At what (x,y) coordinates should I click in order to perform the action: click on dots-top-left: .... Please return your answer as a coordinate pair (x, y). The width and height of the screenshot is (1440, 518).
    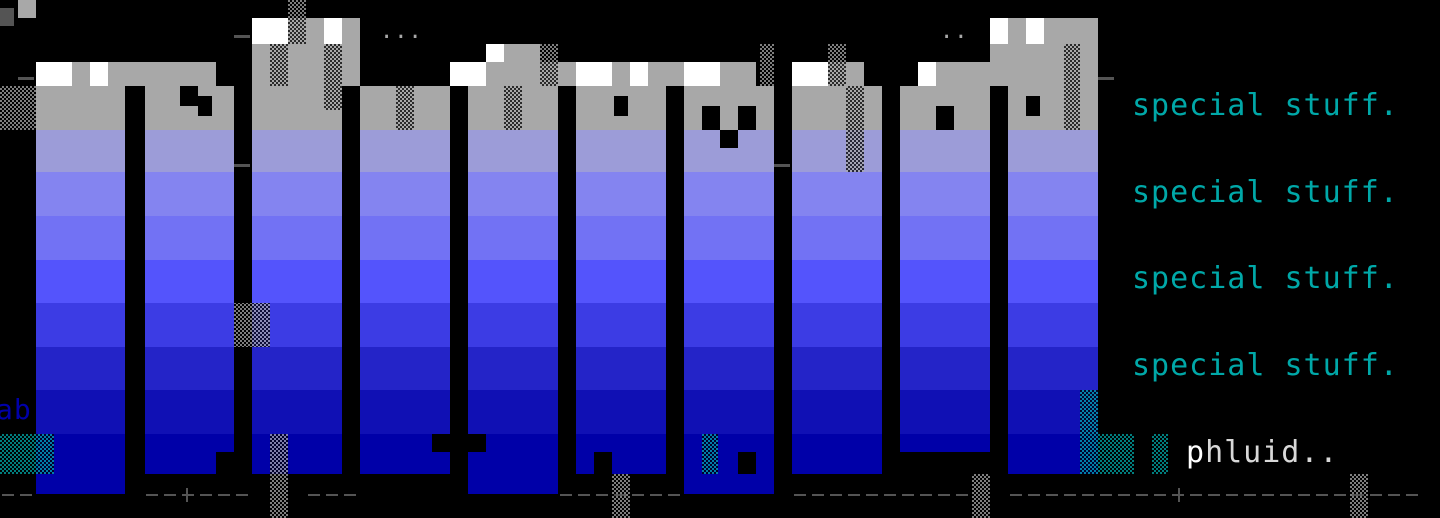
    Looking at the image, I should click on (401, 31).